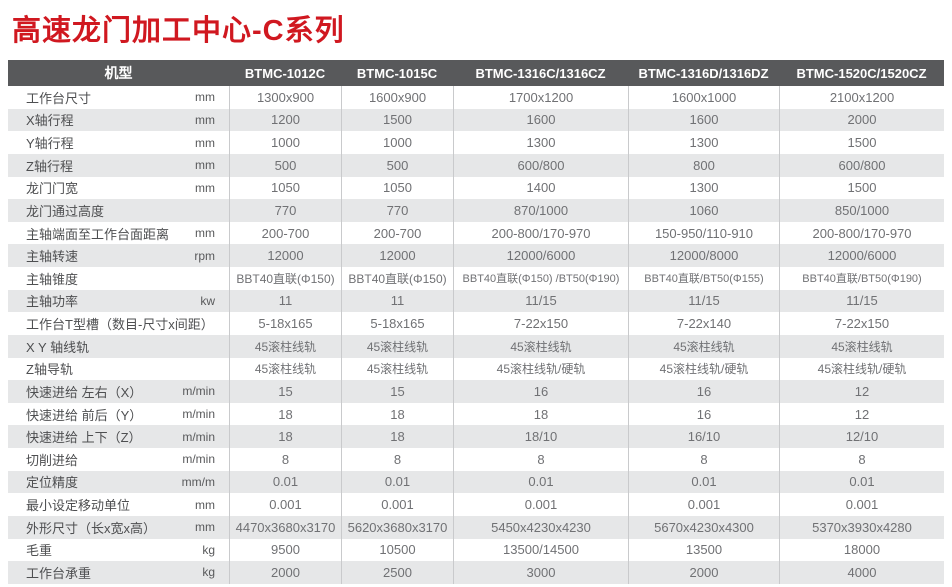 This screenshot has width=952, height=587. Describe the element at coordinates (861, 436) in the screenshot. I see `spec-value: 12/10` at that location.